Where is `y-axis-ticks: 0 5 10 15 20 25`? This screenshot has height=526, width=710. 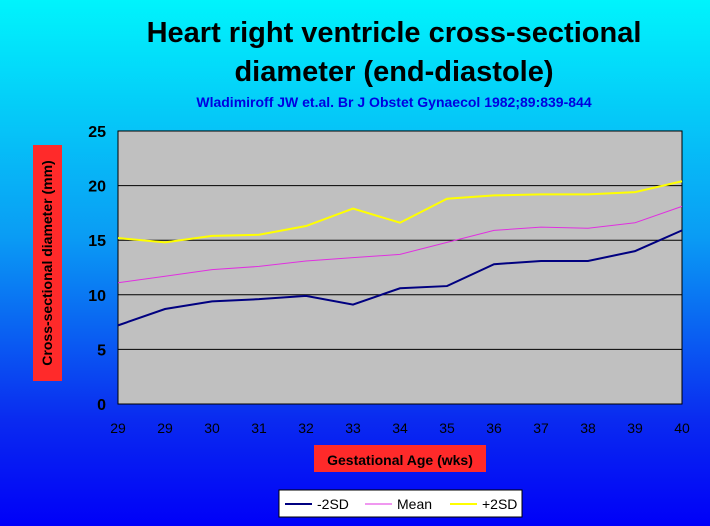 y-axis-ticks: 0 5 10 15 20 25 is located at coordinates (97, 269).